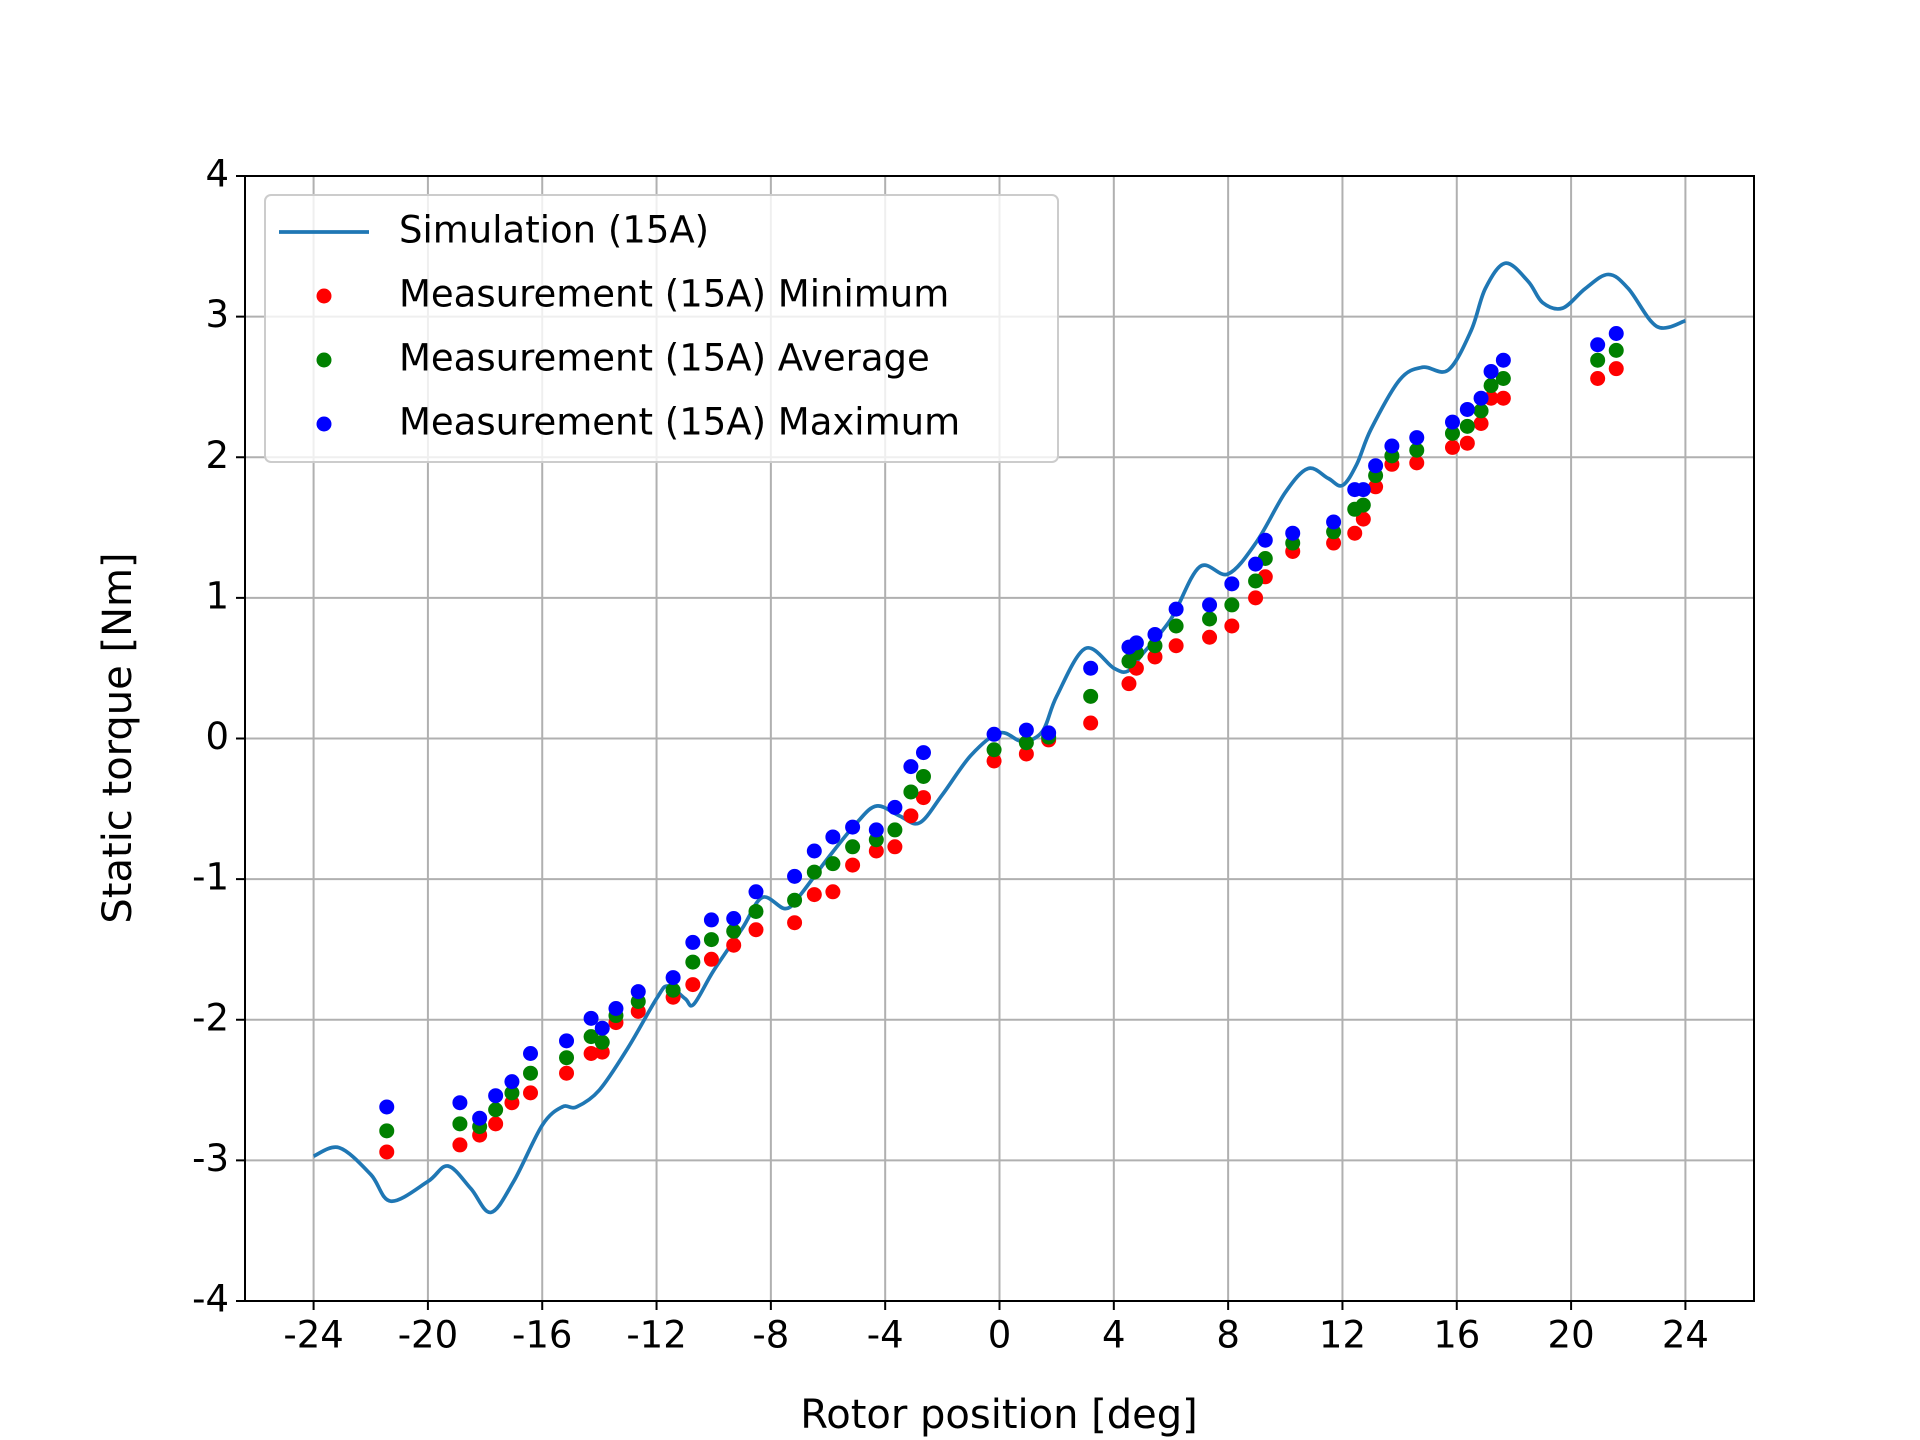  Describe the element at coordinates (664, 358) in the screenshot. I see `legend-label: Measurement (15A) Average` at that location.